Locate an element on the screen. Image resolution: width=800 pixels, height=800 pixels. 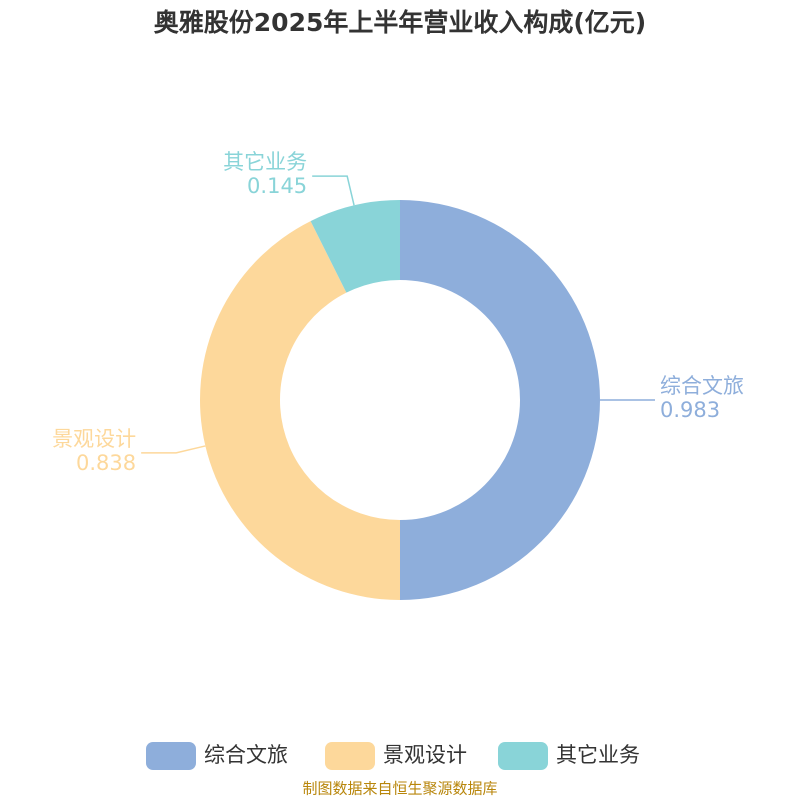
slice-value: 0.145 is located at coordinates (277, 186).